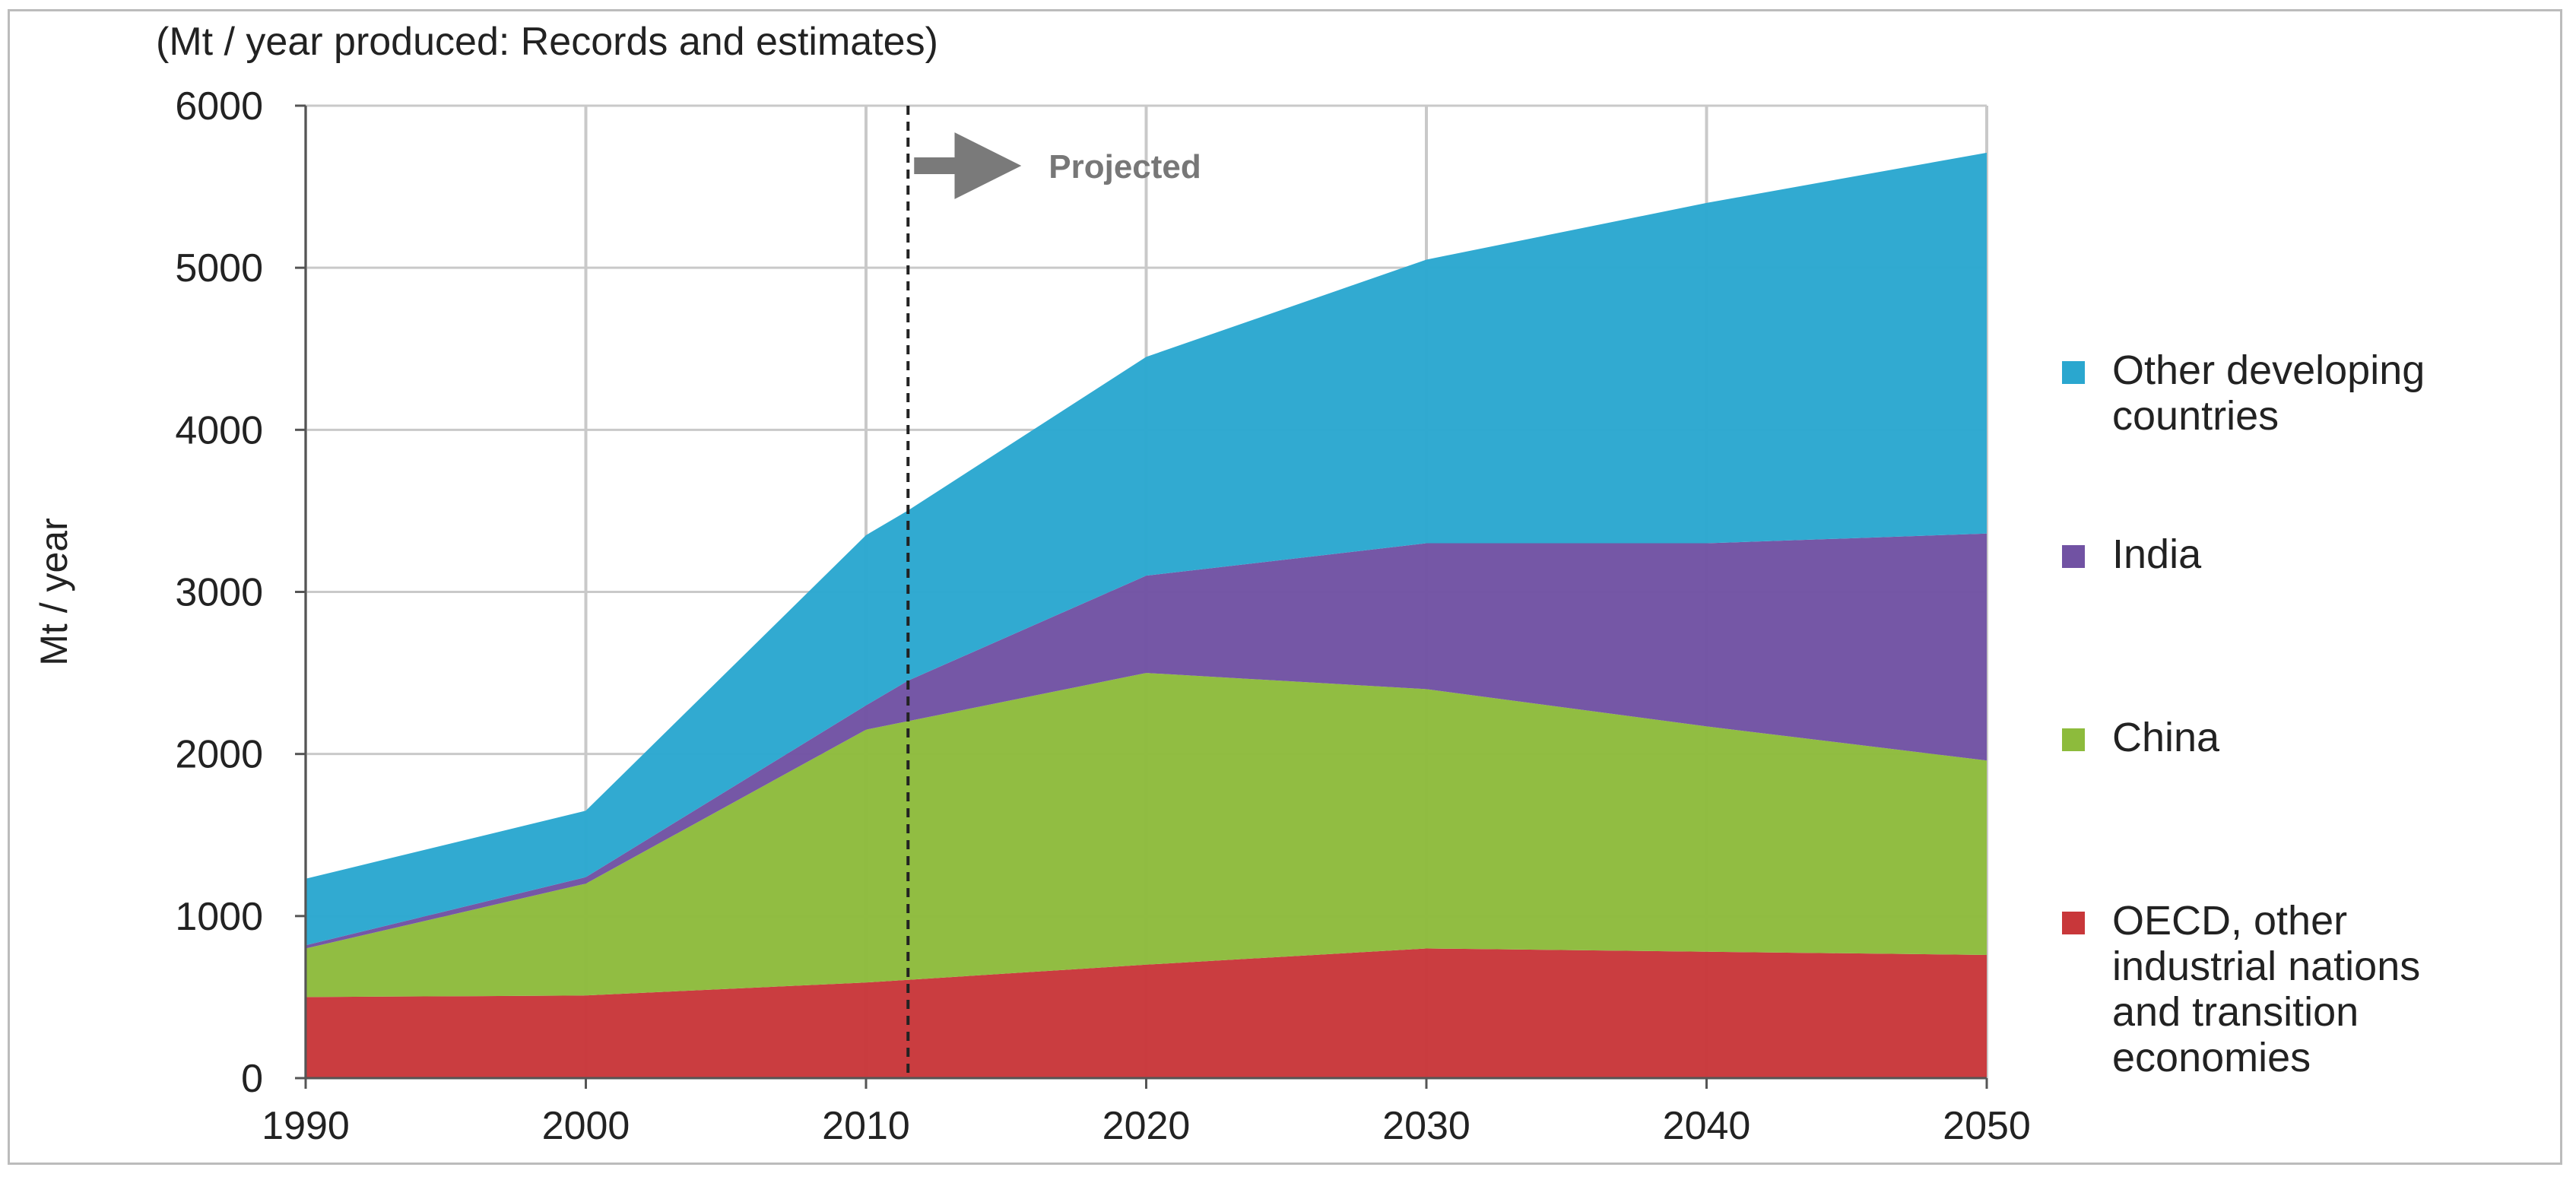 The height and width of the screenshot is (1180, 2576). What do you see at coordinates (2212, 1057) in the screenshot?
I see `legend-label: economies` at bounding box center [2212, 1057].